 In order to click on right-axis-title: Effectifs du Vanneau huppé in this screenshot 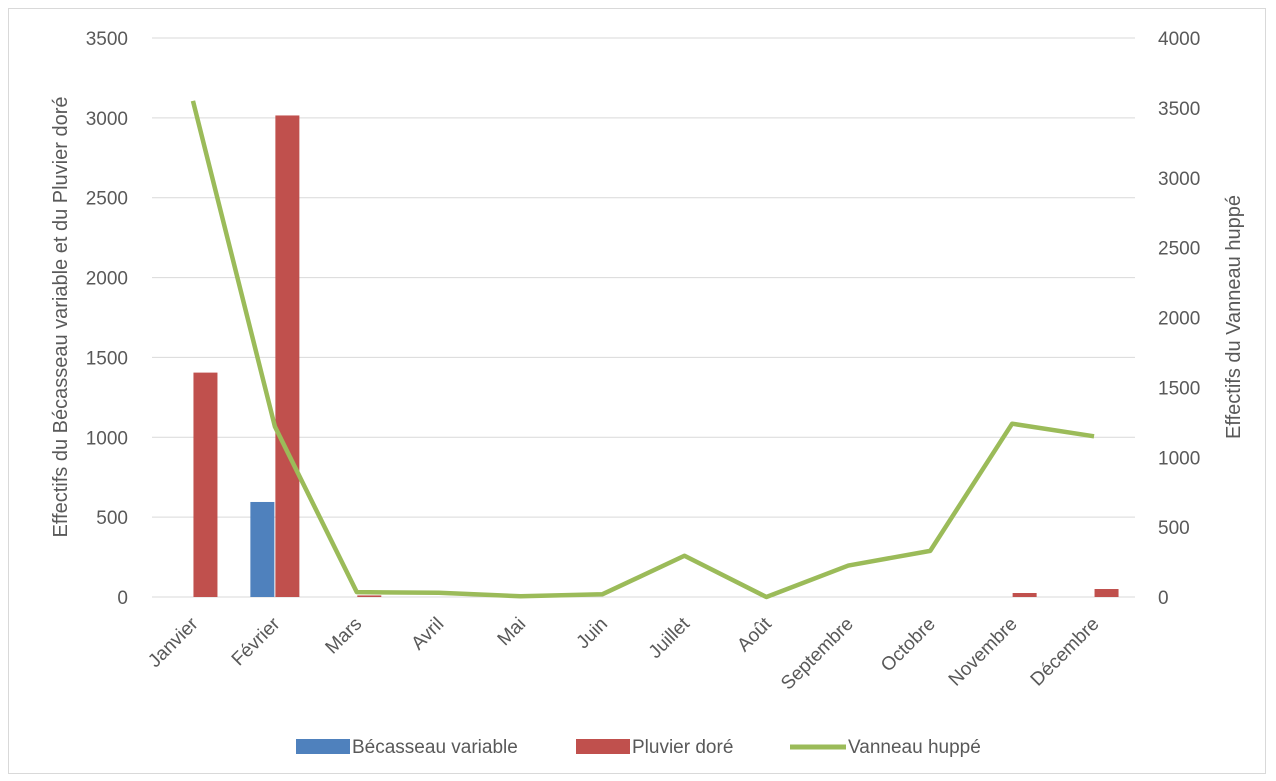, I will do `click(1234, 317)`.